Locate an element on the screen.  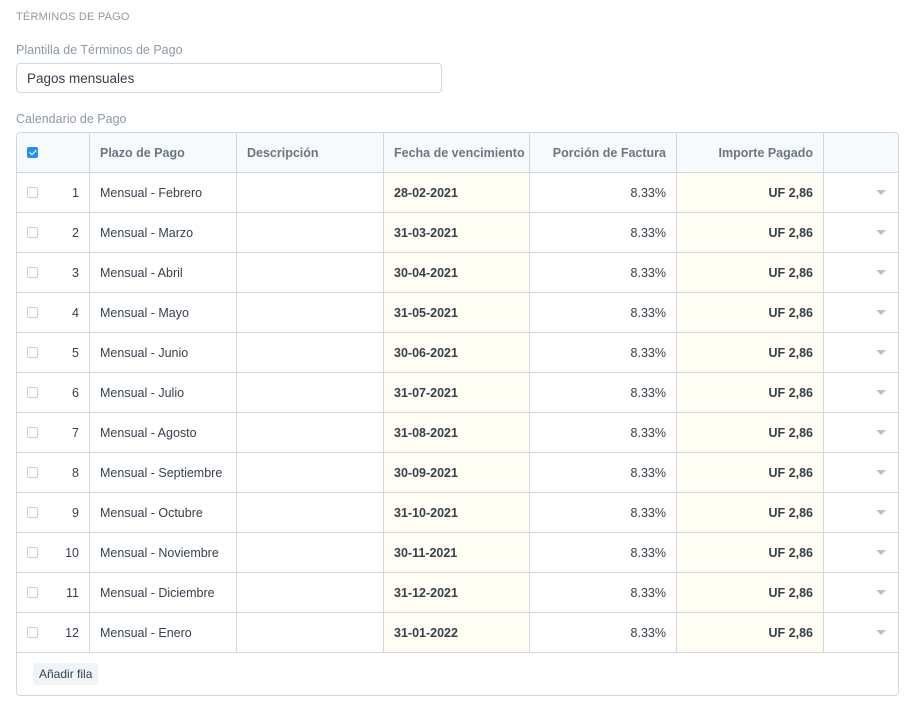
row-payment-term: Mensual - Diciembre is located at coordinates (163, 592).